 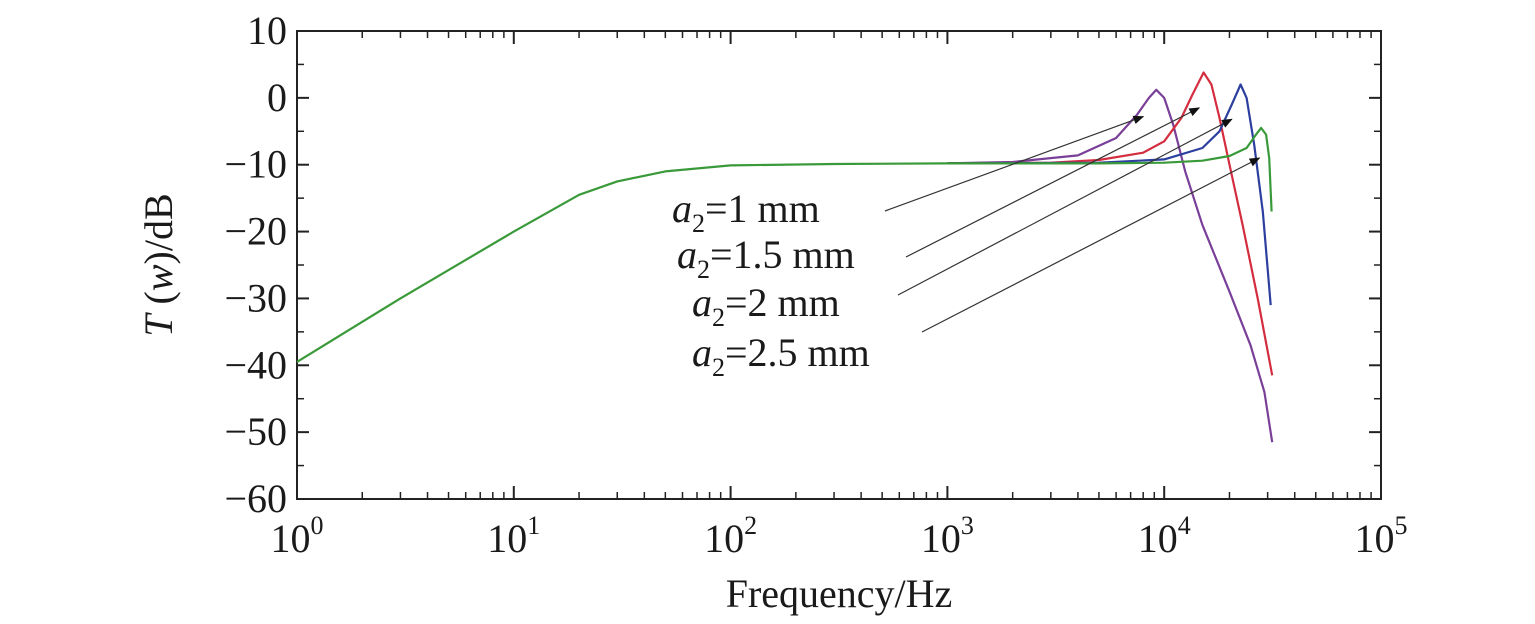 I want to click on y-tick-label: 10, so click(x=267, y=30).